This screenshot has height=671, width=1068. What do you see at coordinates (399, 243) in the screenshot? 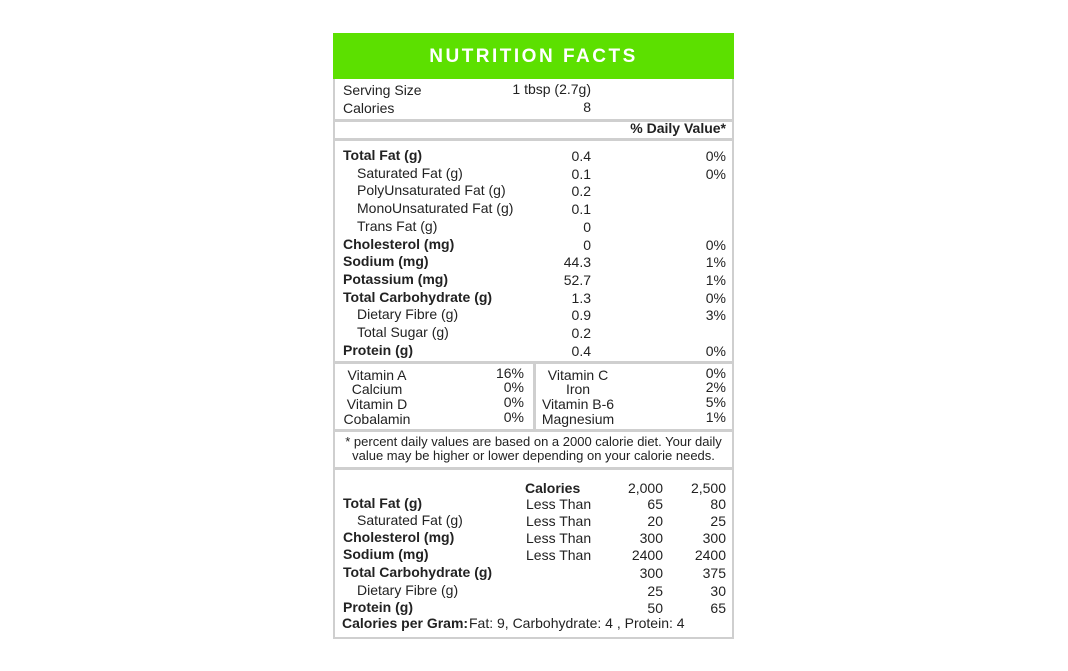
I see `nutrient-name: Cholesterol (mg)` at bounding box center [399, 243].